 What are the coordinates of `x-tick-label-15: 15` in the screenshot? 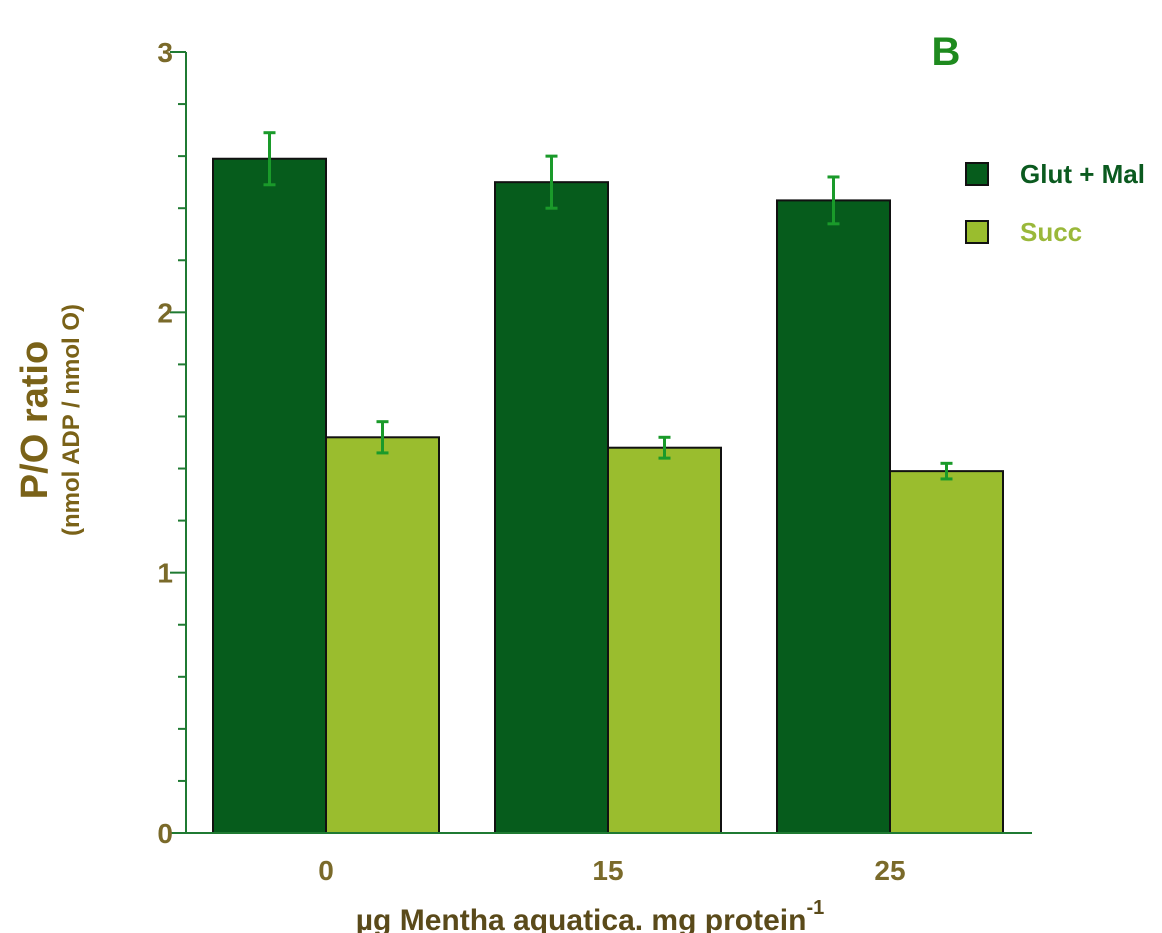 It's located at (607, 870).